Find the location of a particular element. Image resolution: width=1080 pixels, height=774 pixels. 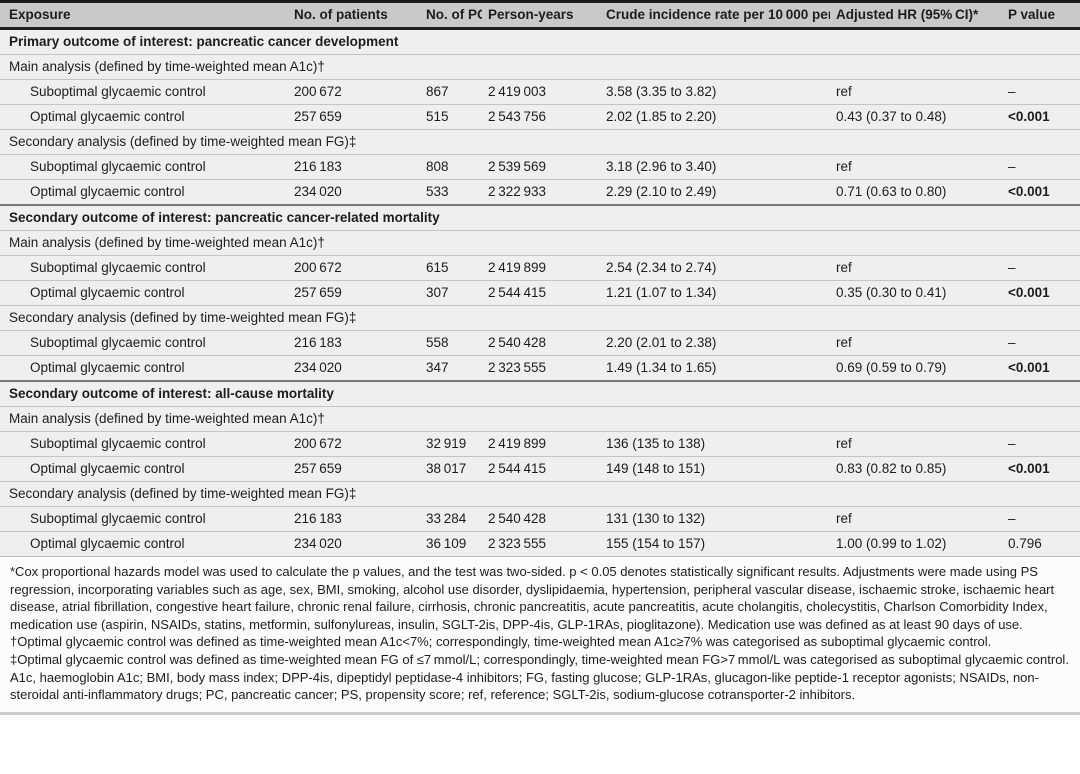

cell-person-years: 2 543 756 is located at coordinates (541, 117).